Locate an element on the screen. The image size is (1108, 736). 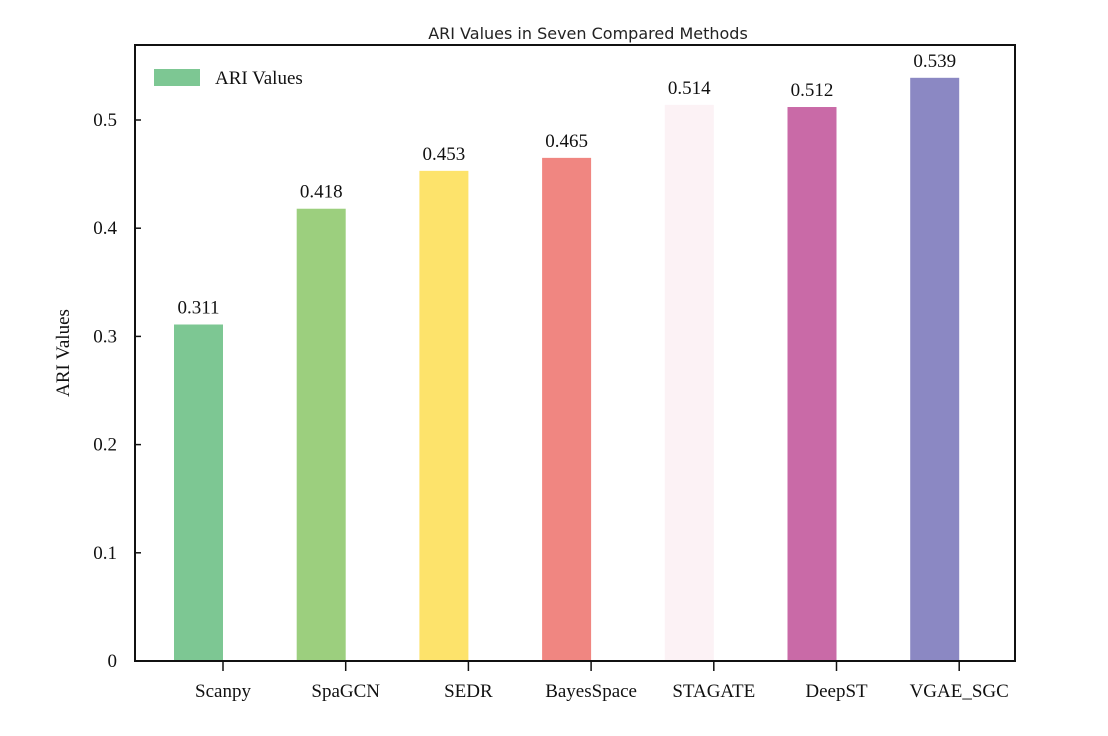
y-tick-label: 0.4 is located at coordinates (105, 228).